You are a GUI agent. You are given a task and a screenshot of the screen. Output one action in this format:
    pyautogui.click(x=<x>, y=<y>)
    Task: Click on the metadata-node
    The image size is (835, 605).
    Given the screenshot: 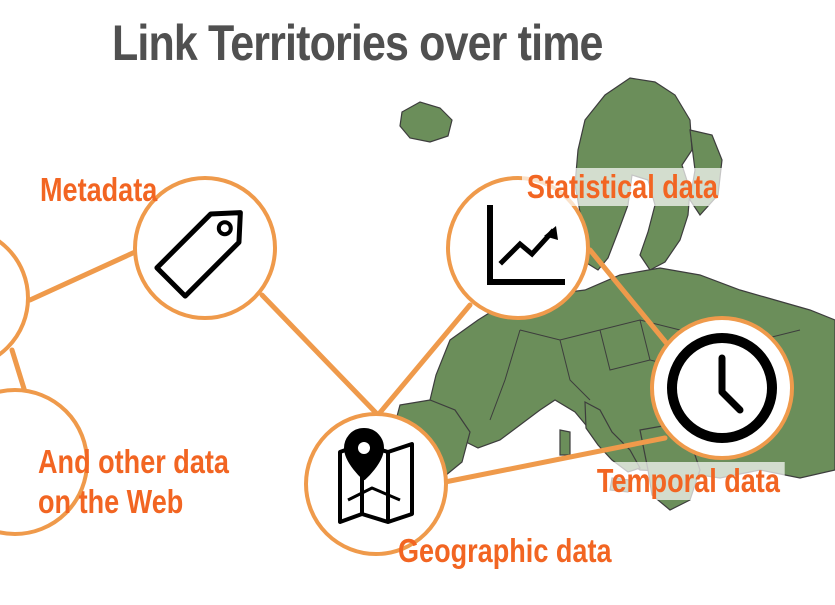 What is the action you would take?
    pyautogui.click(x=205, y=248)
    